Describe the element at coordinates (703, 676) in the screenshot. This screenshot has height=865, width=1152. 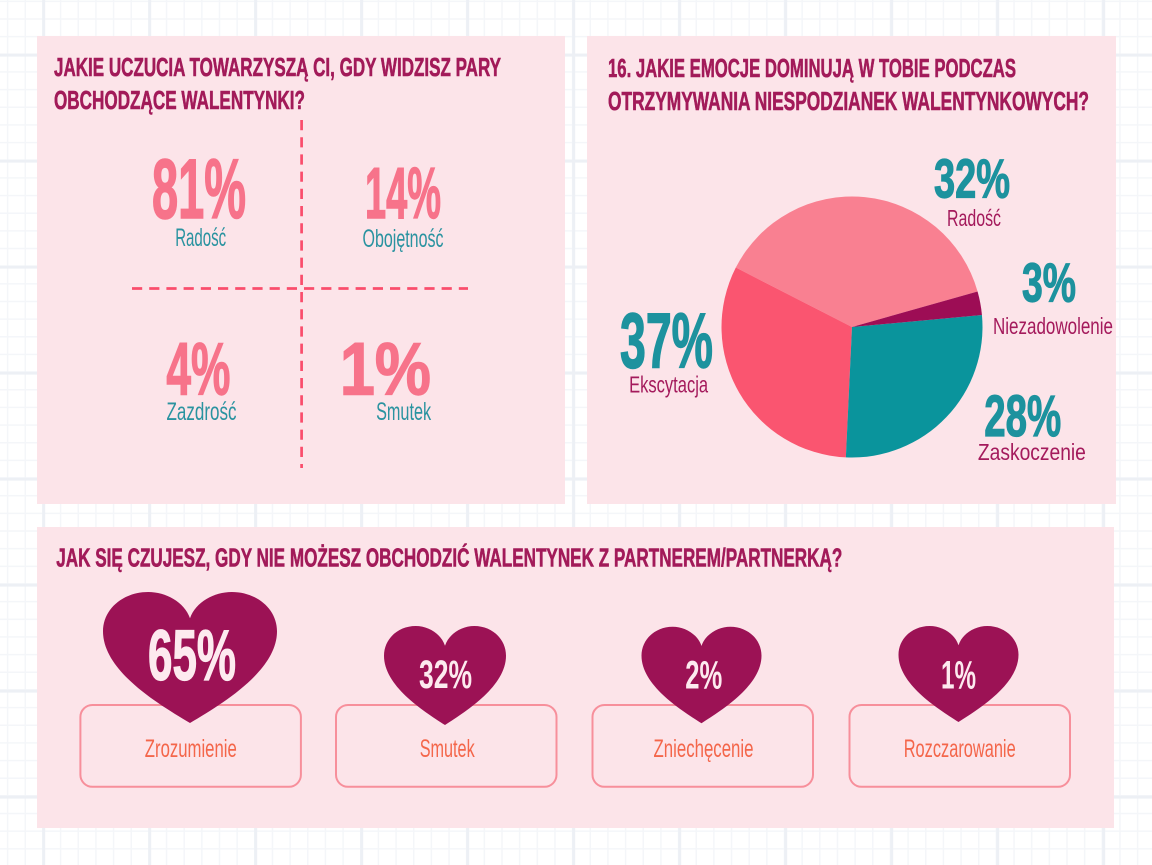
I see `svg-text: 2%` at that location.